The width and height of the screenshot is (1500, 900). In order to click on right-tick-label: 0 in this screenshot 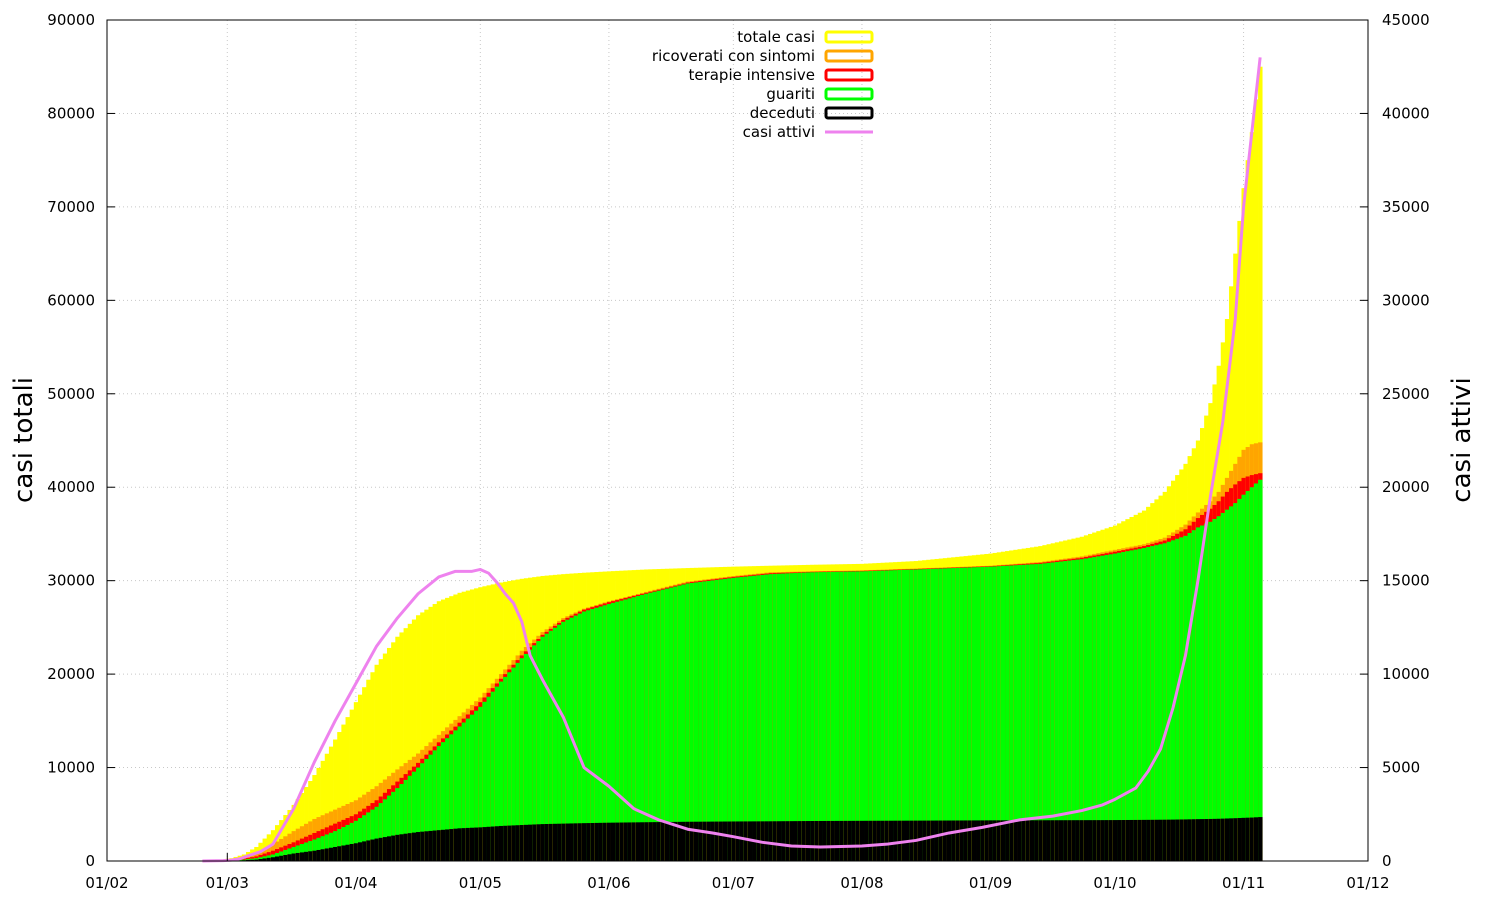, I will do `click(1387, 861)`.